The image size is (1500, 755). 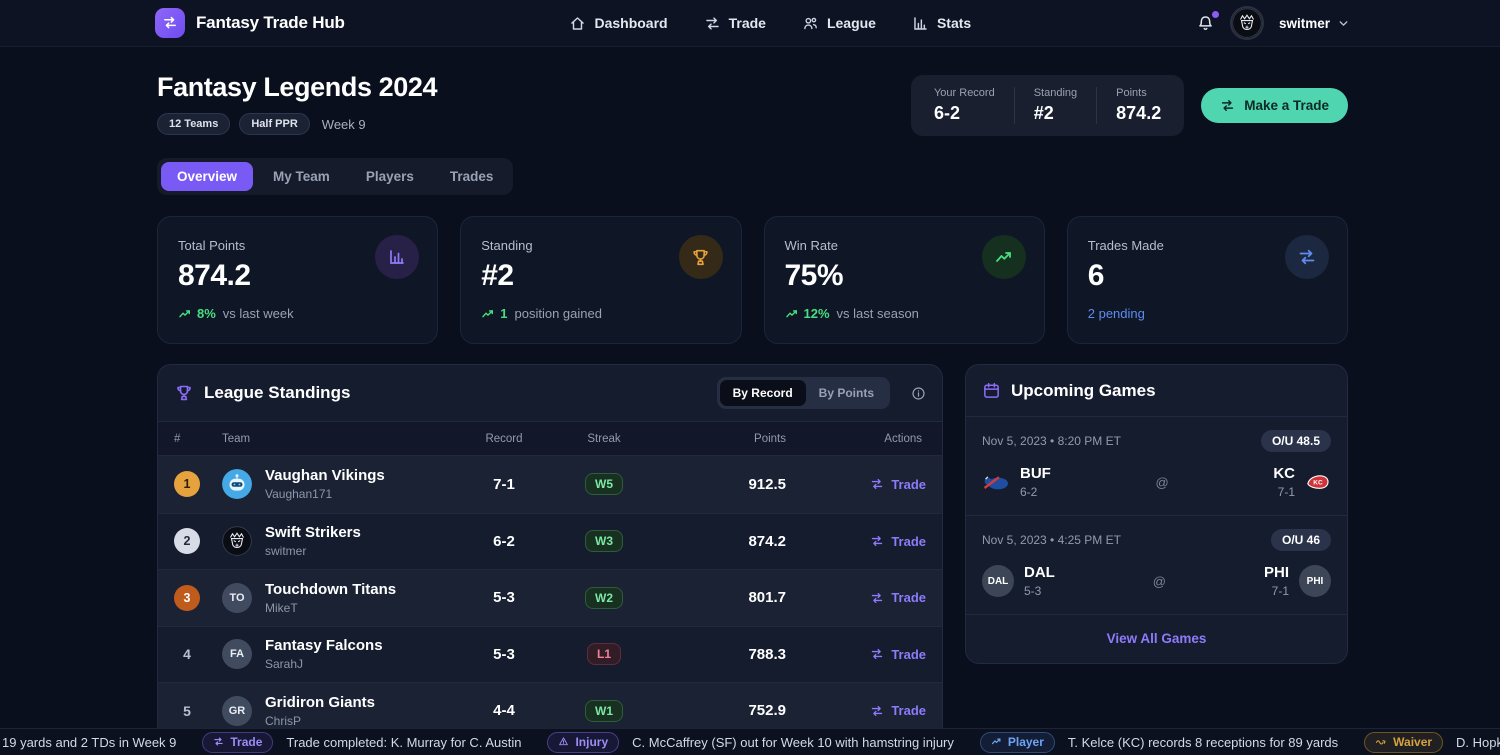 What do you see at coordinates (918, 393) in the screenshot?
I see `info-icon` at bounding box center [918, 393].